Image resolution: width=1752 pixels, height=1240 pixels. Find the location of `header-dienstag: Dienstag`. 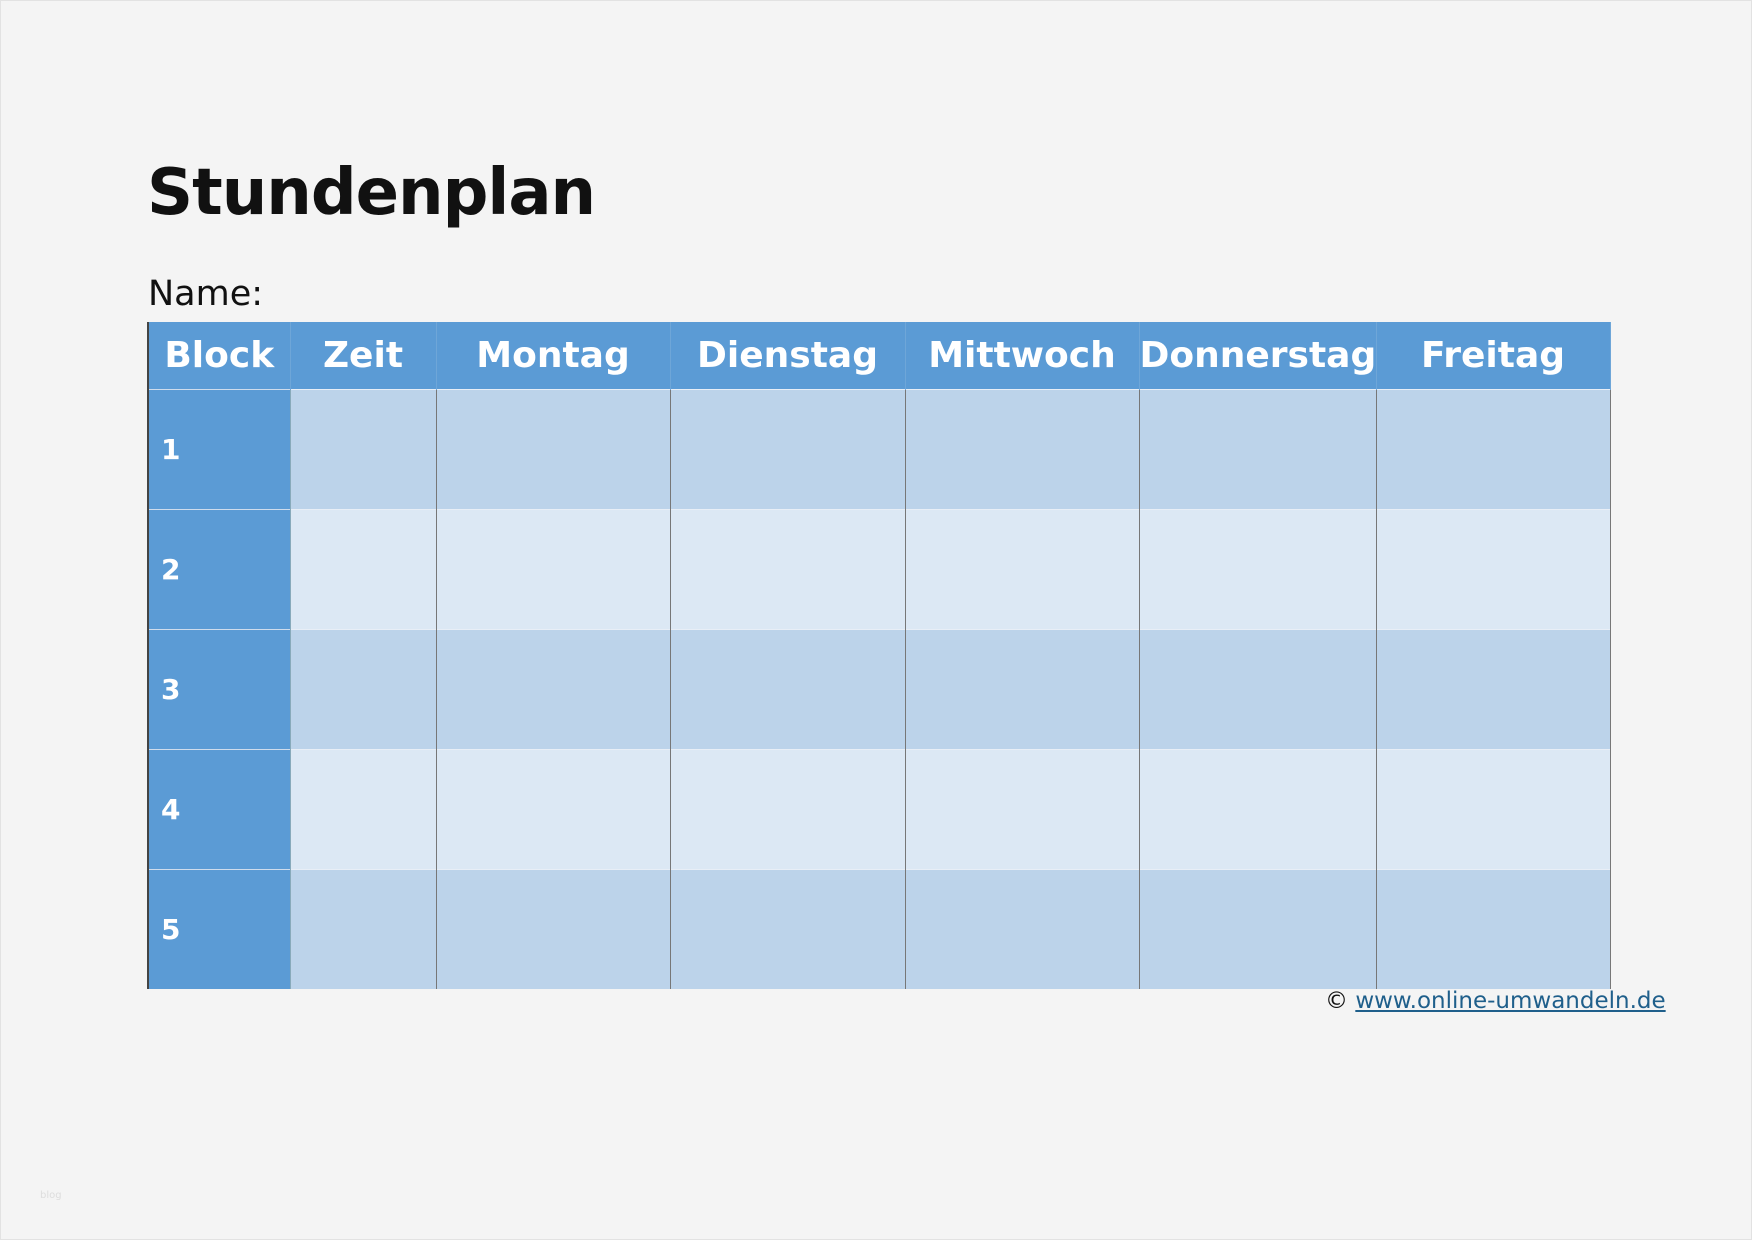

header-dienstag: Dienstag is located at coordinates (788, 356).